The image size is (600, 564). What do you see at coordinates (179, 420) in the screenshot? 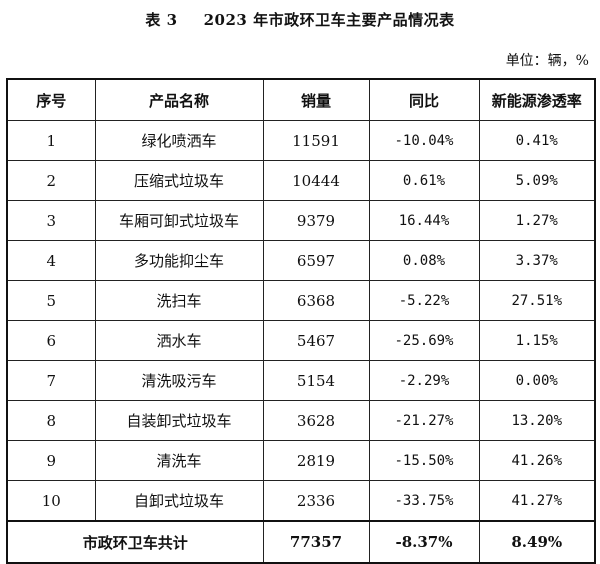
I see `cell-product: 自装卸式垃圾车` at bounding box center [179, 420].